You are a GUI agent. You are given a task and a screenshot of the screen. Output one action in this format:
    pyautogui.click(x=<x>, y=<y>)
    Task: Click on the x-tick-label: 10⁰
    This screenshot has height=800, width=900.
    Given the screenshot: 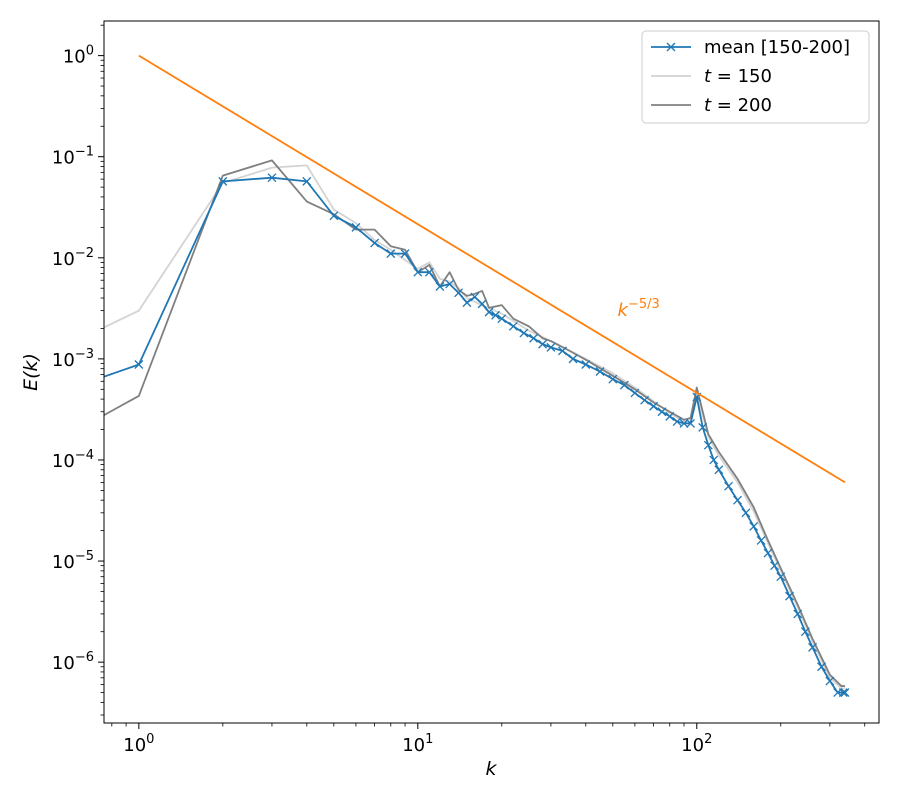 What is the action you would take?
    pyautogui.click(x=138, y=744)
    